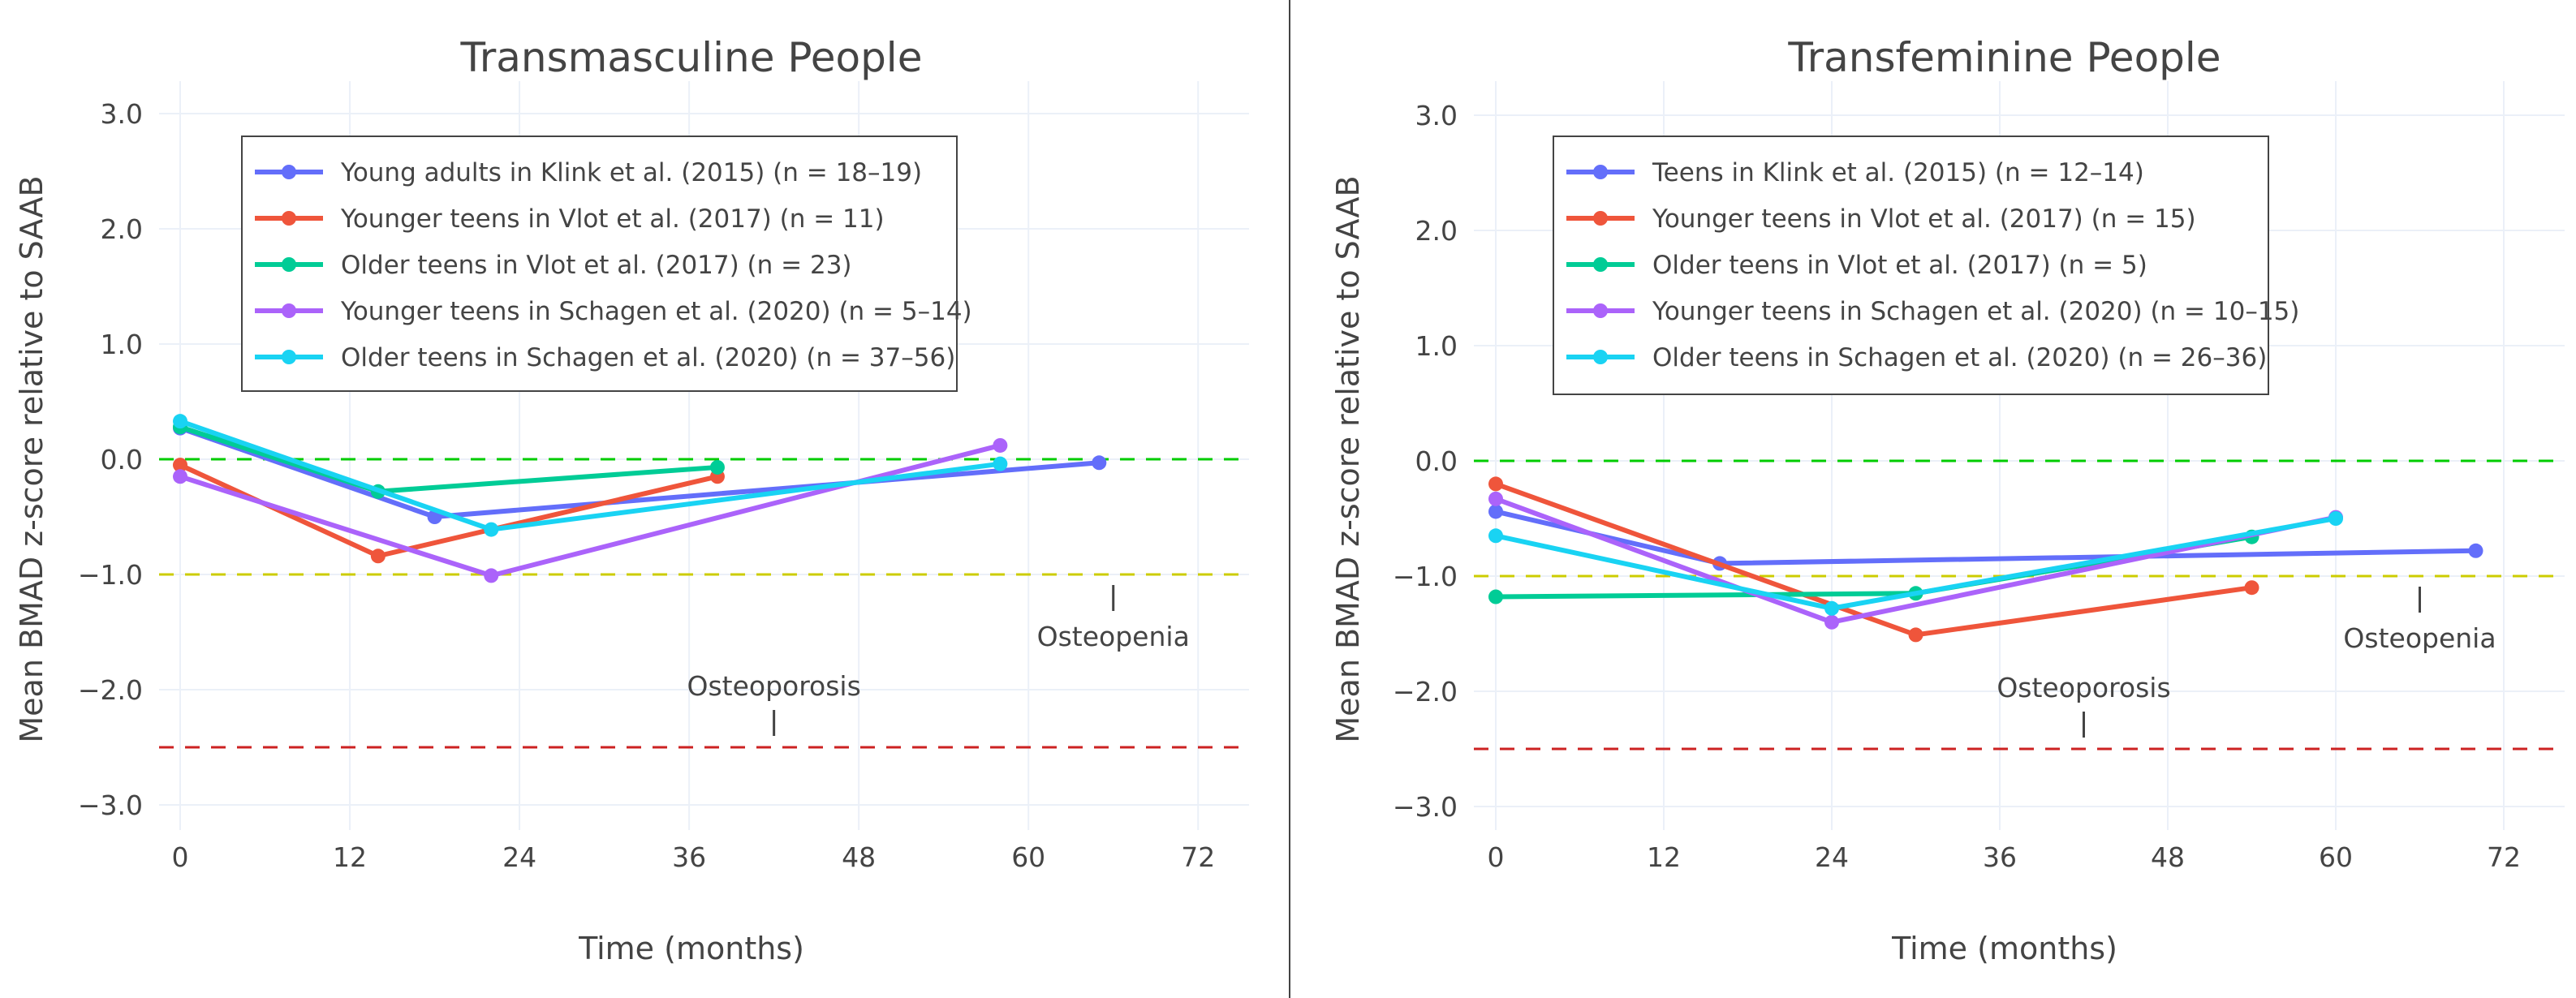 This screenshot has width=2576, height=998. Describe the element at coordinates (692, 57) in the screenshot. I see `chart-title: Transmasculine People` at that location.